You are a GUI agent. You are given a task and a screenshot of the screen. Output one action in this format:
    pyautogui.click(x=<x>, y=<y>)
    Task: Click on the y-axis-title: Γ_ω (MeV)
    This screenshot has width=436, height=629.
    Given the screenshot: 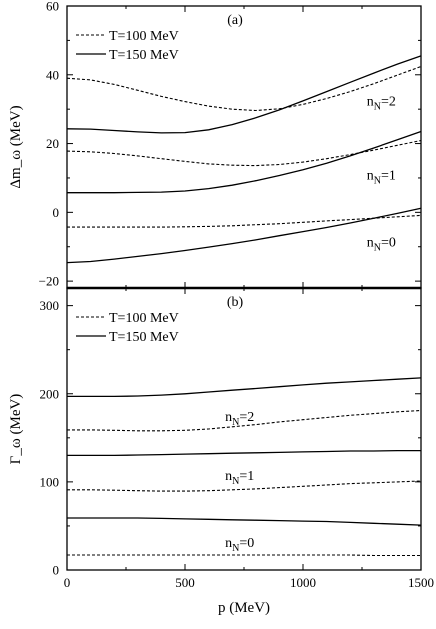 What is the action you would take?
    pyautogui.click(x=16, y=429)
    